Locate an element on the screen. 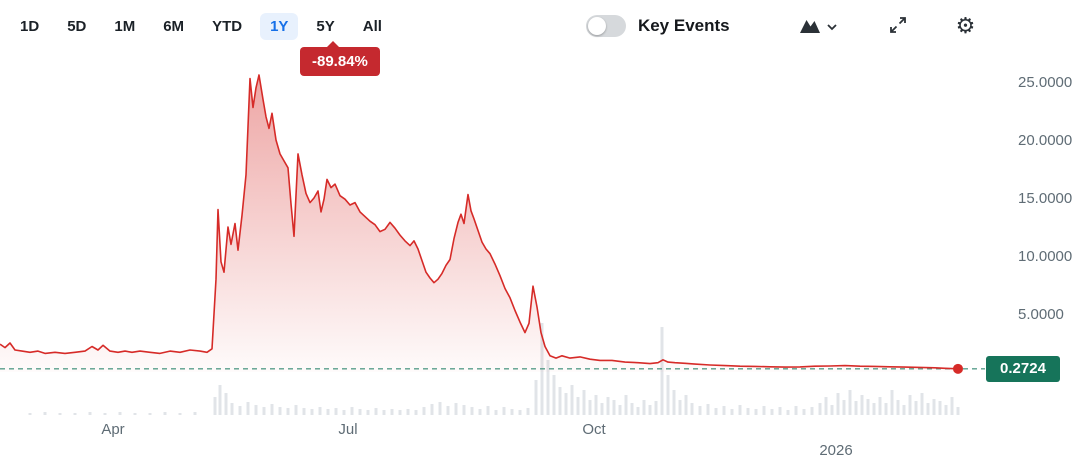 This screenshot has height=475, width=1074. settings-button: ⚙ is located at coordinates (966, 26).